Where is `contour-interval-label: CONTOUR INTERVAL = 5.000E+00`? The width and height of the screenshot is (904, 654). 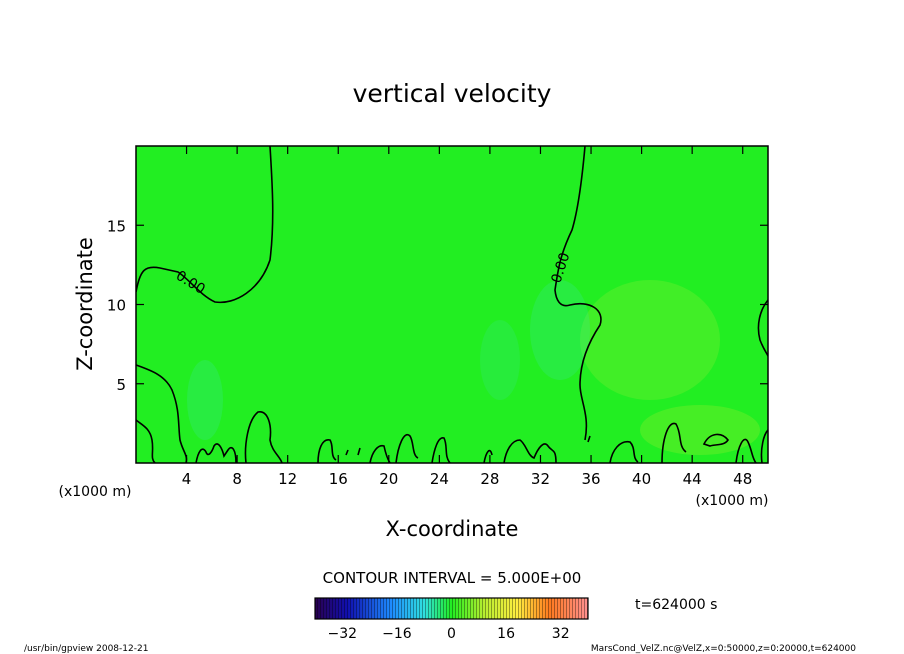
contour-interval-label: CONTOUR INTERVAL = 5.000E+00 is located at coordinates (452, 578).